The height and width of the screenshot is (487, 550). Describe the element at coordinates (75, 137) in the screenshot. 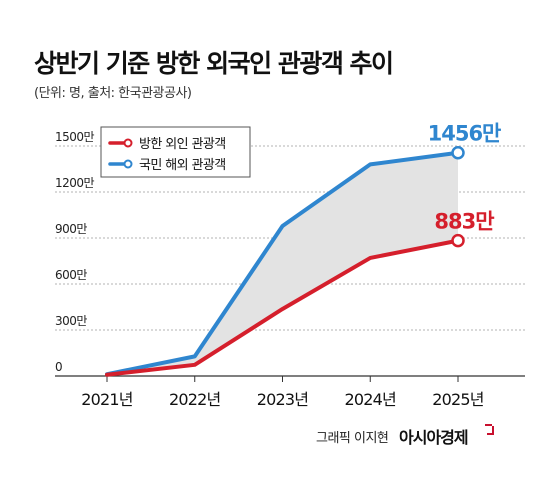

I see `y-tick-label: 1500만` at that location.